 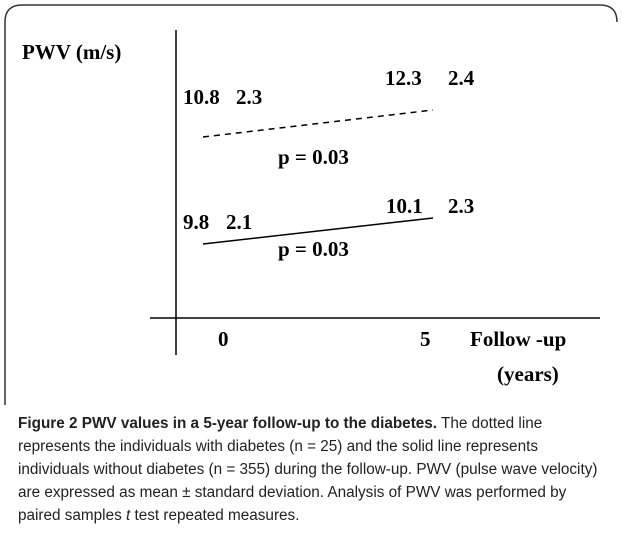 I want to click on value: 10.1, so click(x=404, y=206).